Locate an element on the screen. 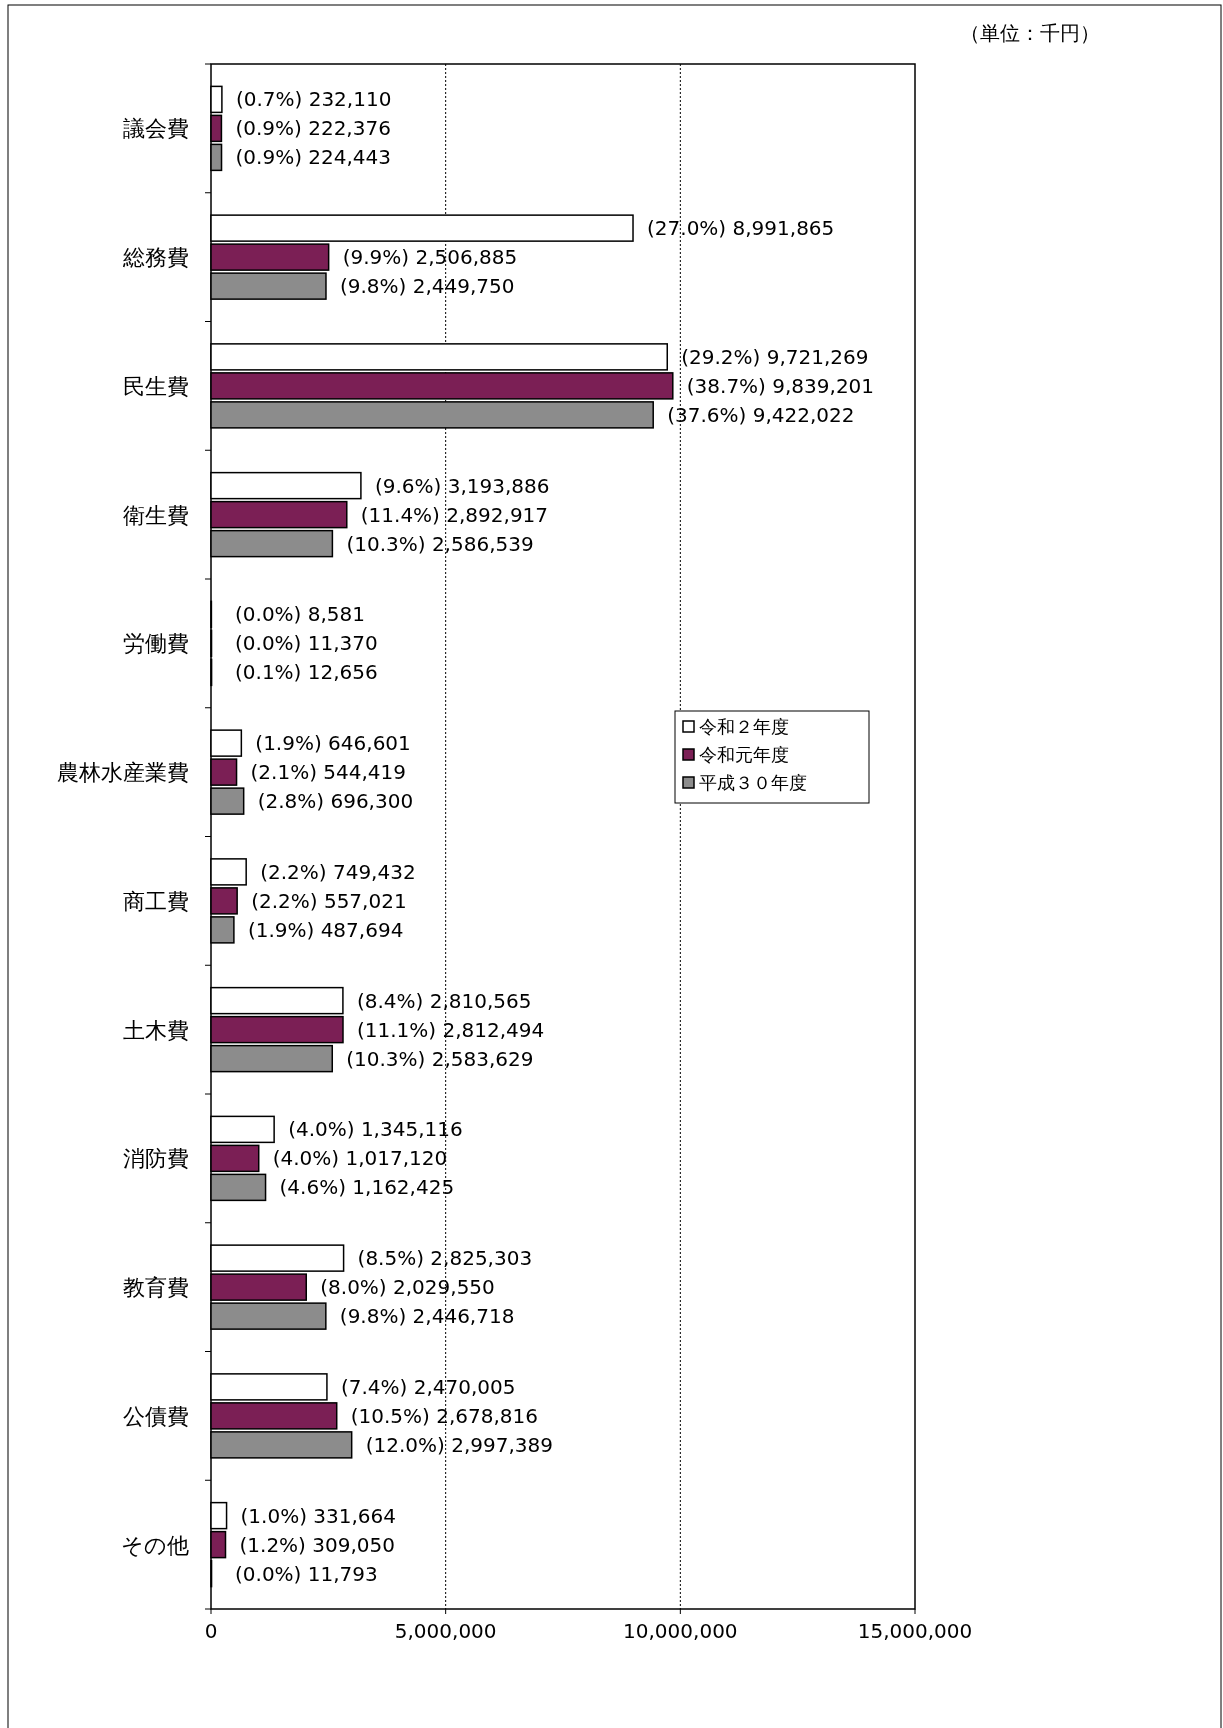 Image resolution: width=1223 pixels, height=1728 pixels. legend-label: 令和元年度 is located at coordinates (744, 754).